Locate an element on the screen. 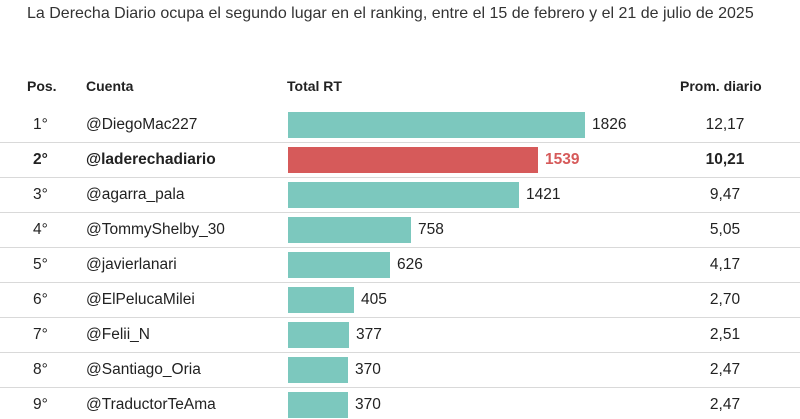  header-account: Cuenta is located at coordinates (110, 86).